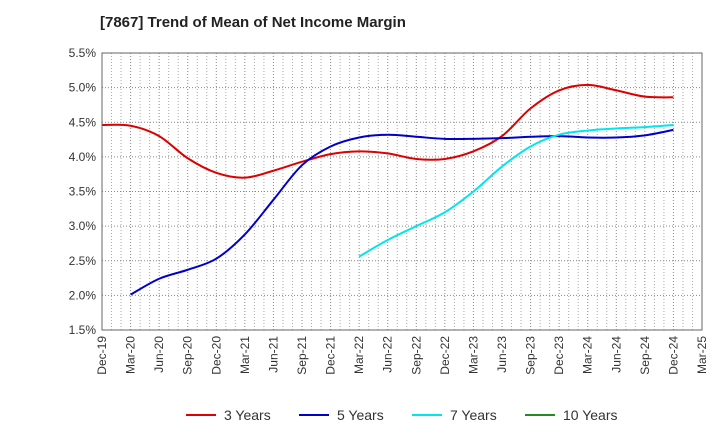 The image size is (720, 440). What do you see at coordinates (216, 355) in the screenshot?
I see `x-tick-label: Dec-20` at bounding box center [216, 355].